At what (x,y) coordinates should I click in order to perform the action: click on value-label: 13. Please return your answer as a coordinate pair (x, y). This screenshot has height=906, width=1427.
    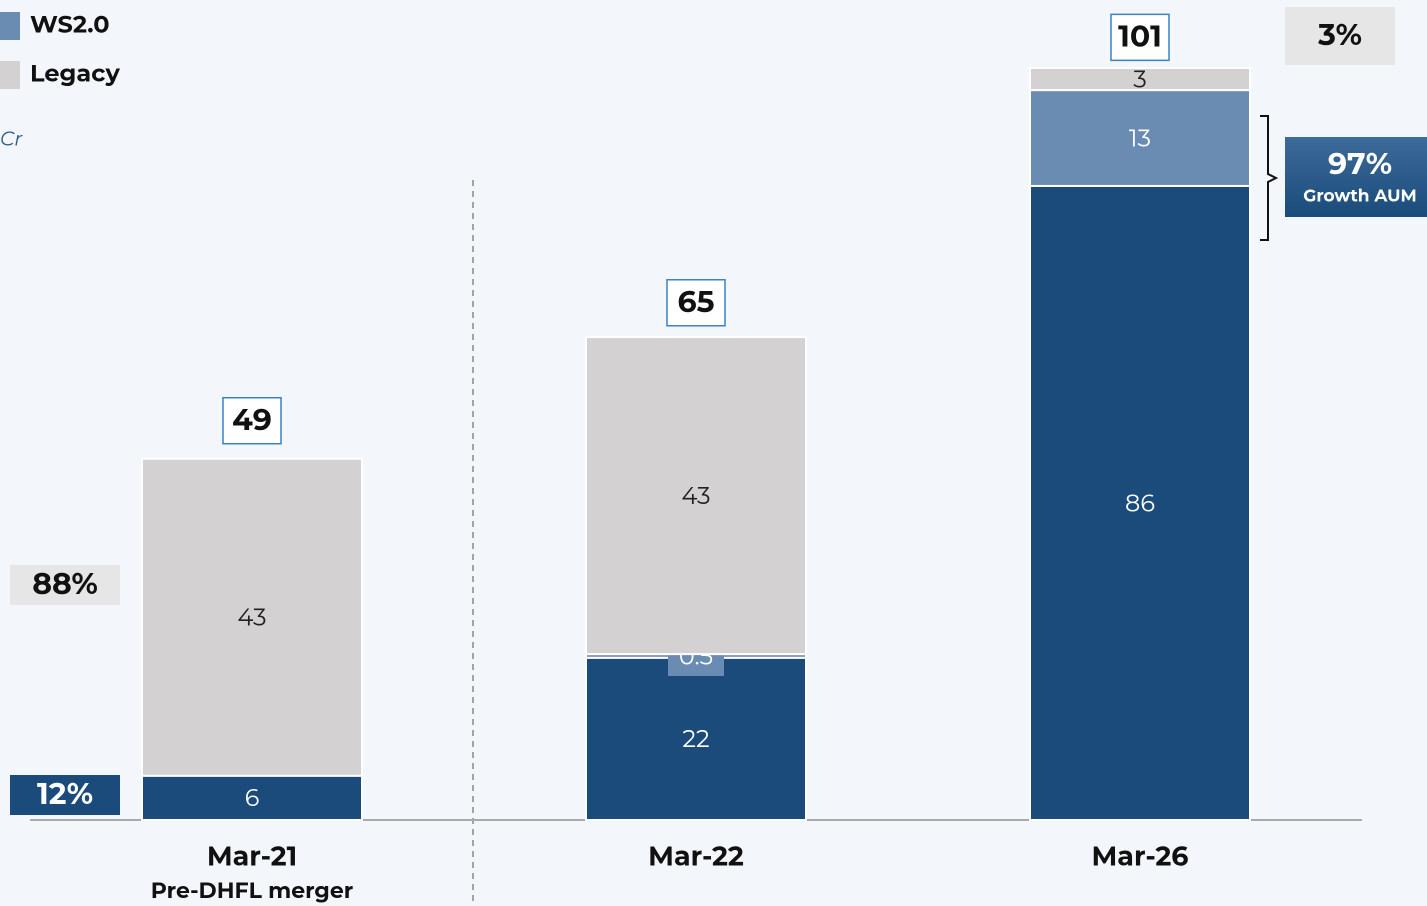
    Looking at the image, I should click on (1140, 138).